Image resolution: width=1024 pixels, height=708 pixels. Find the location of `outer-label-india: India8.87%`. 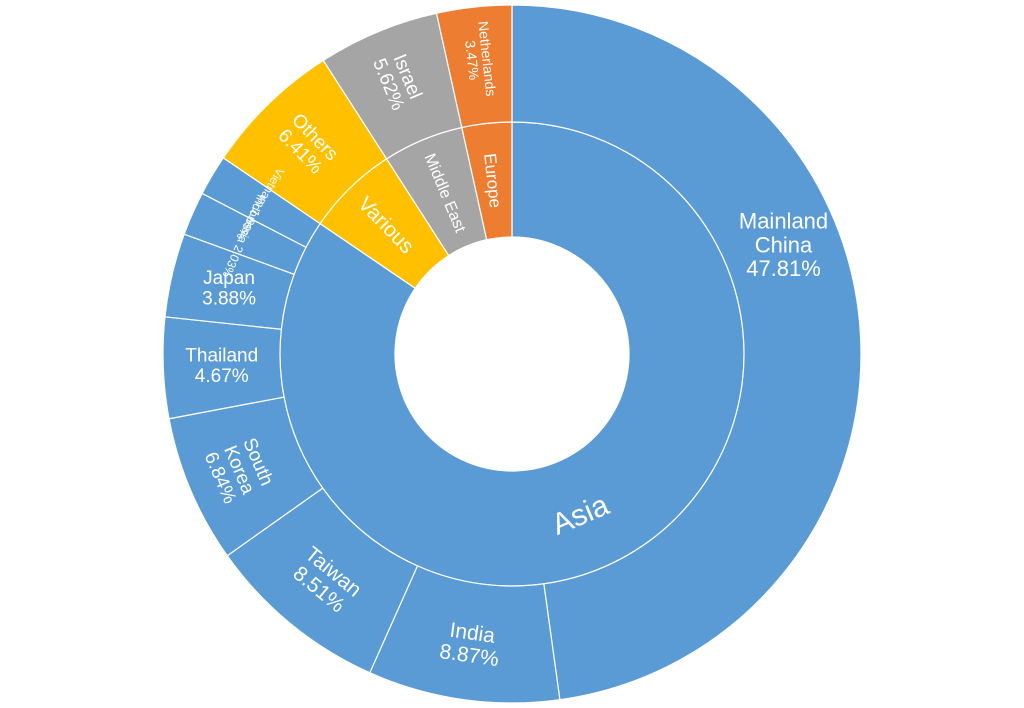

outer-label-india: India8.87% is located at coordinates (470, 644).